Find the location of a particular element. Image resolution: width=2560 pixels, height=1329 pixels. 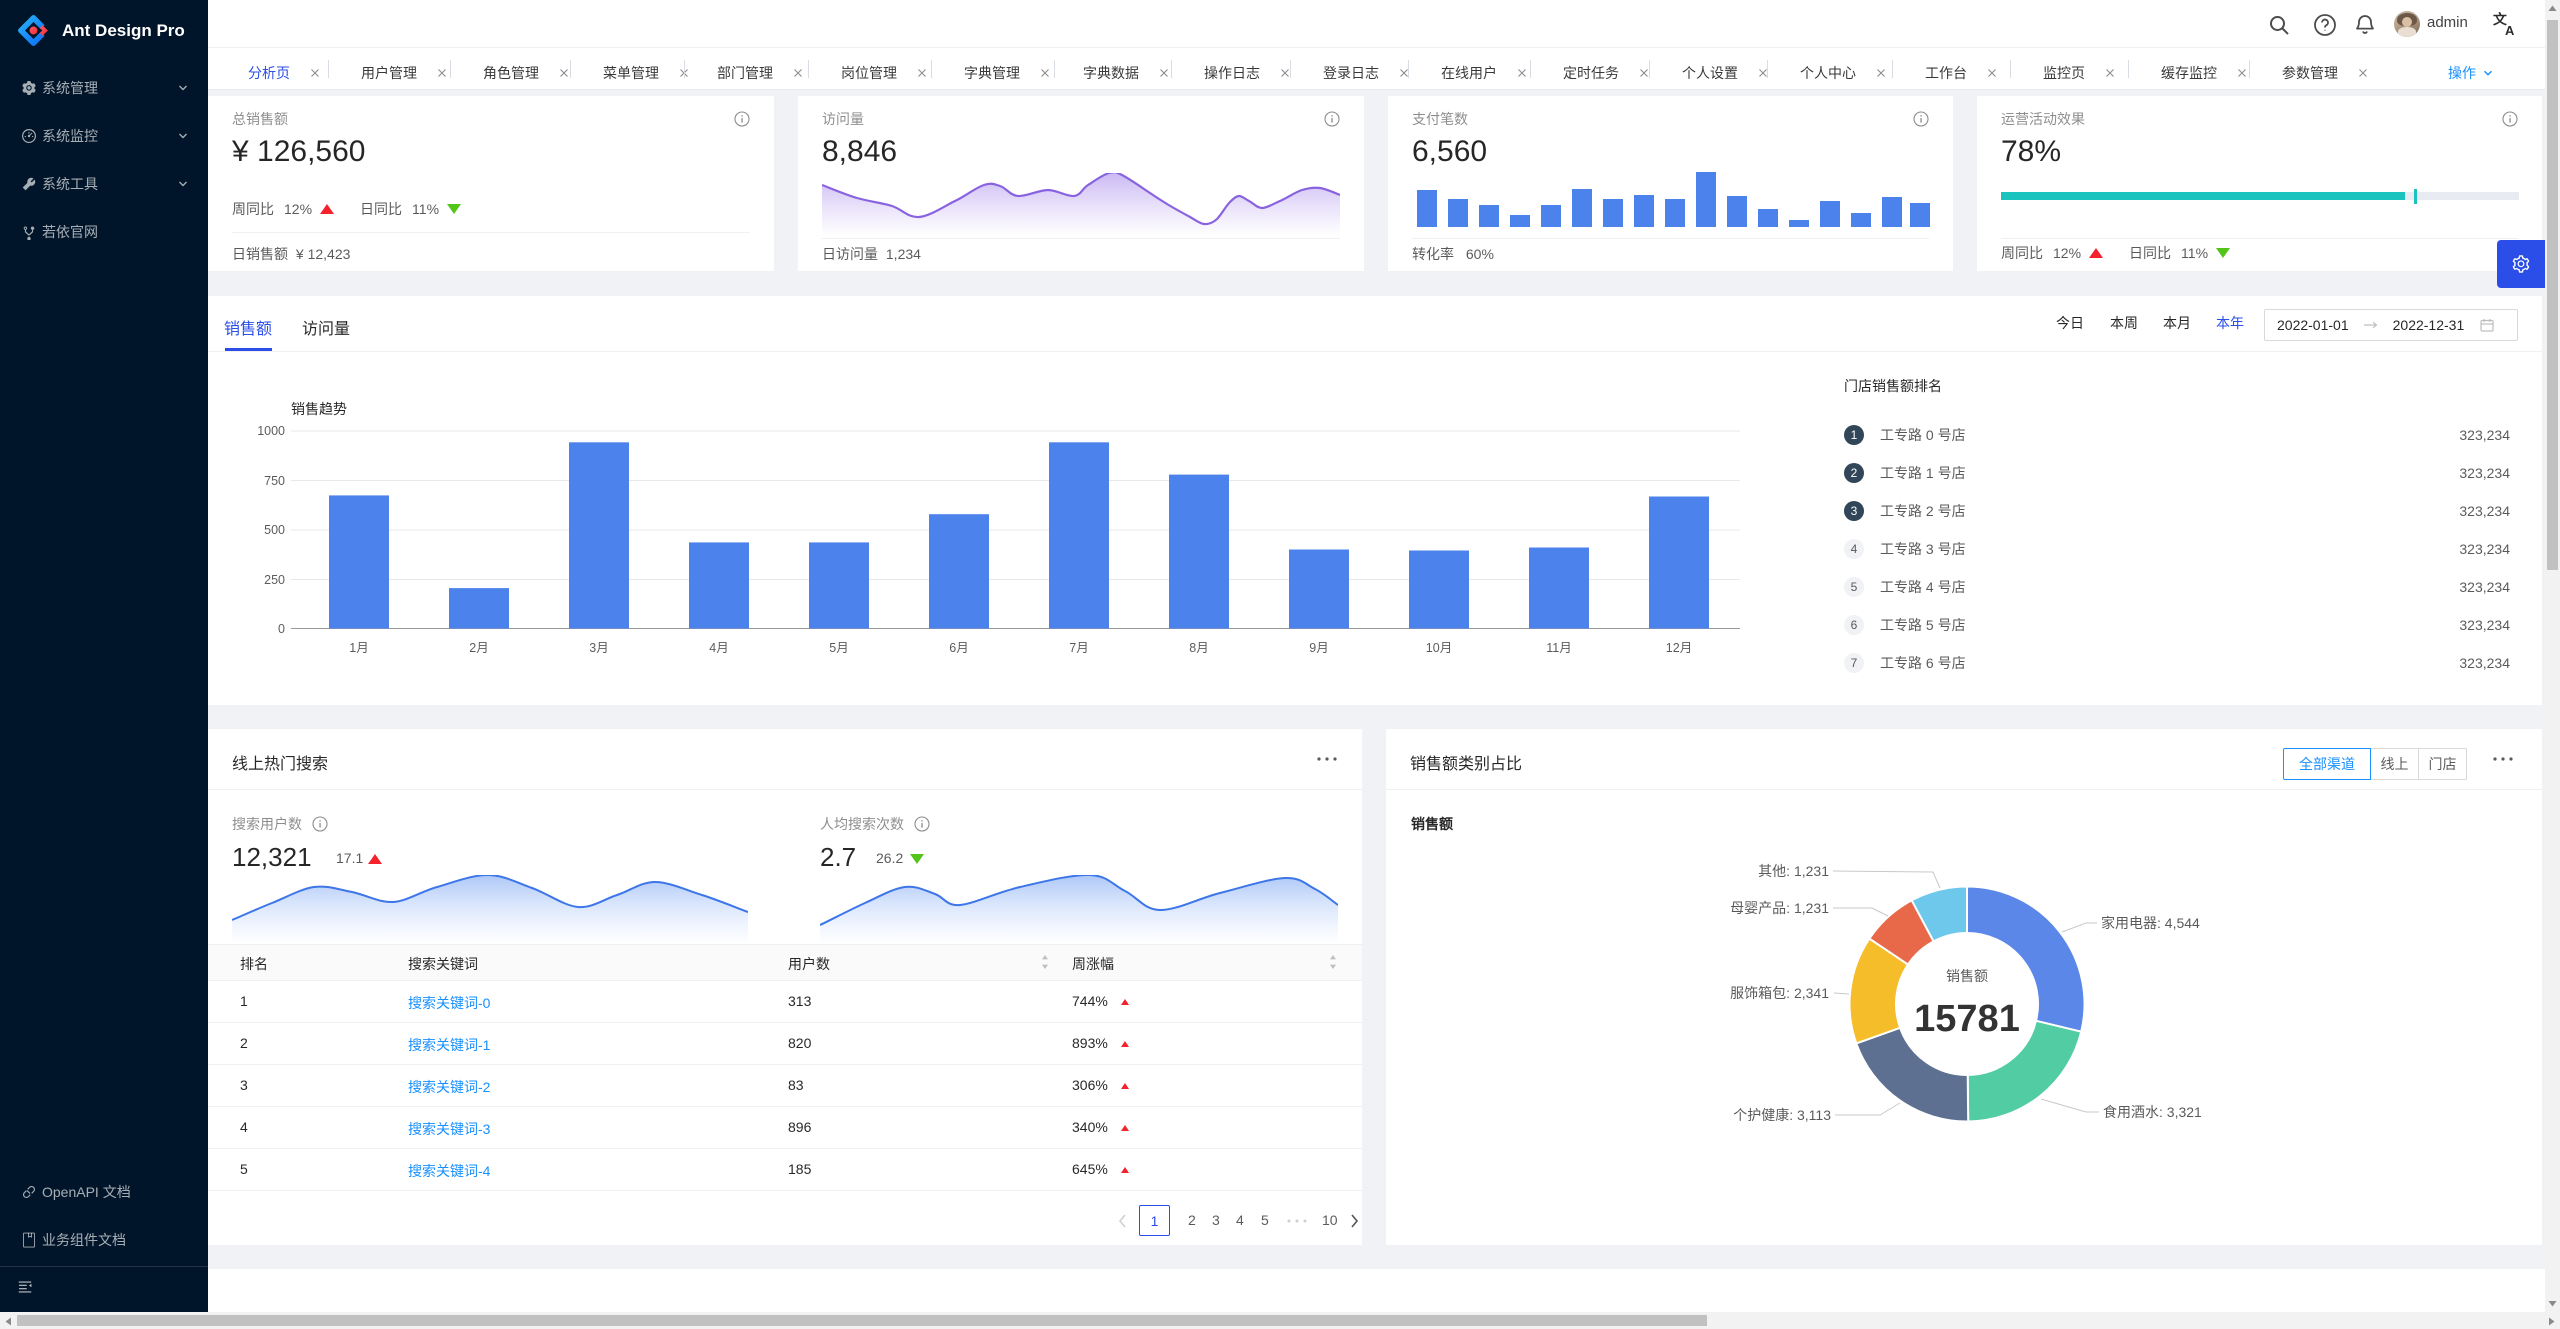

svg-text: 食用酒水: 3,321 is located at coordinates (2152, 1112).